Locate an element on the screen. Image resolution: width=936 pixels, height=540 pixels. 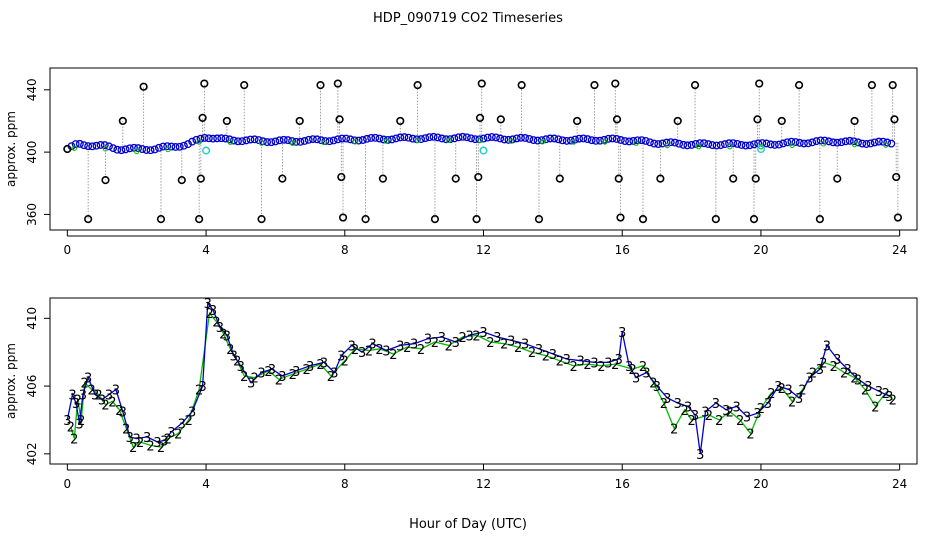
x-tick-label: 24 is located at coordinates (899, 484).